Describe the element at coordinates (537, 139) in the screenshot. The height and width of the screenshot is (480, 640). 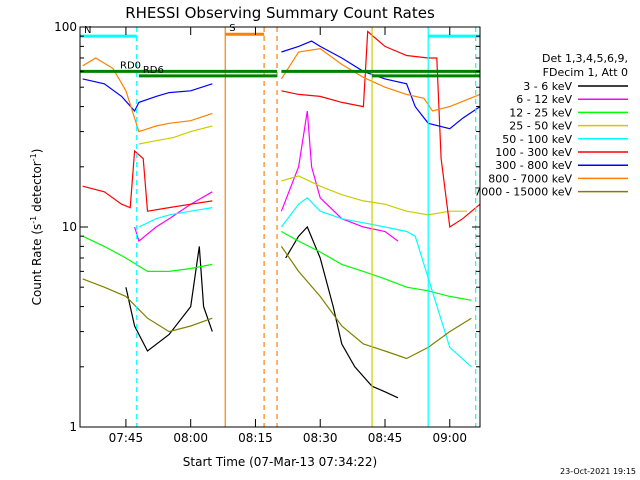
I see `legend-label-50-100-kev: 50 - 100 keV` at that location.